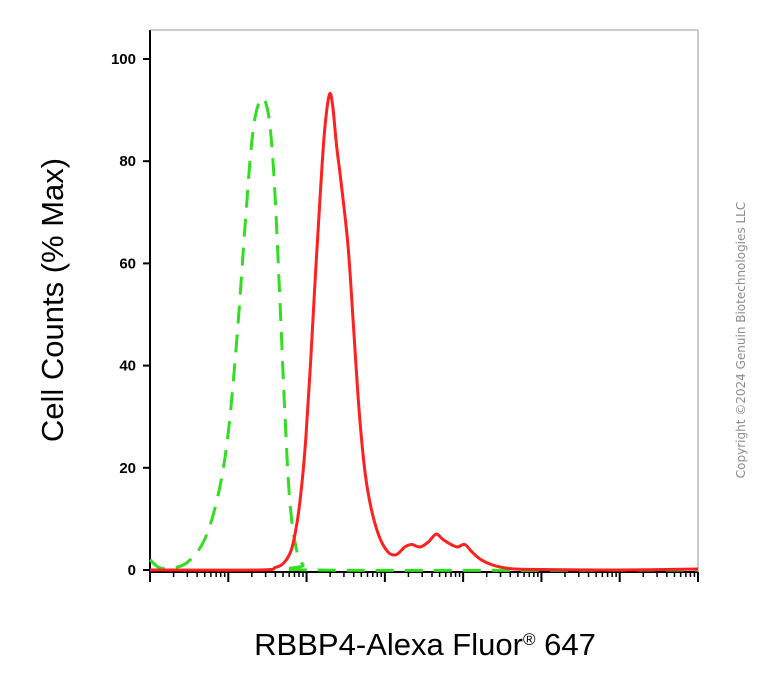 This screenshot has height=690, width=781. I want to click on y-tick-label: 20, so click(127, 468).